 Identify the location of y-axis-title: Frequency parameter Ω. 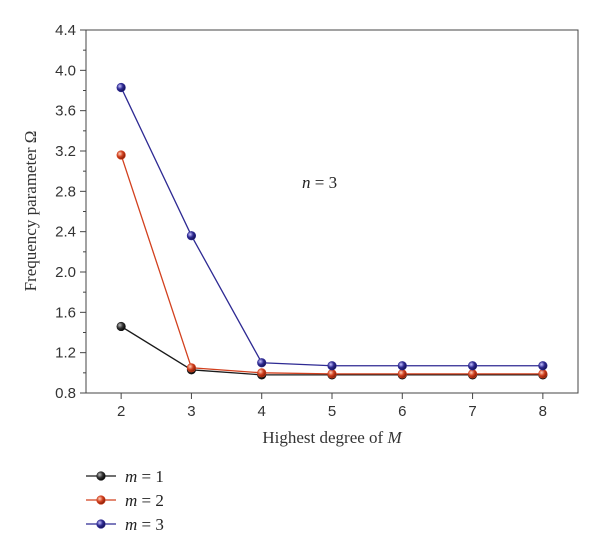
(30, 211).